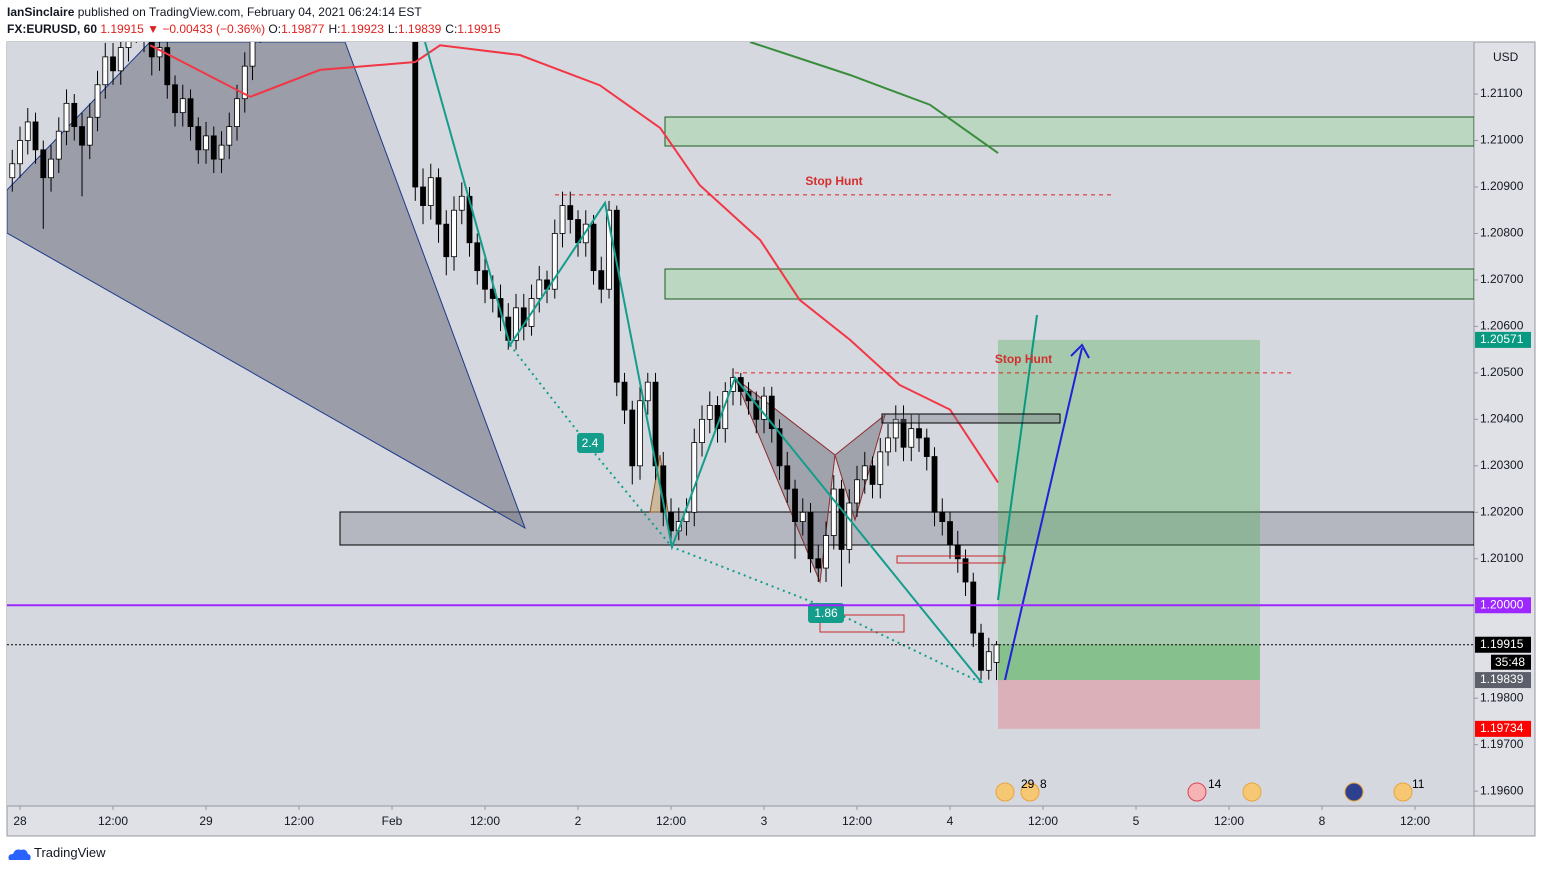  Describe the element at coordinates (1502, 558) in the screenshot. I see `y-tick-label: 1.20100` at that location.